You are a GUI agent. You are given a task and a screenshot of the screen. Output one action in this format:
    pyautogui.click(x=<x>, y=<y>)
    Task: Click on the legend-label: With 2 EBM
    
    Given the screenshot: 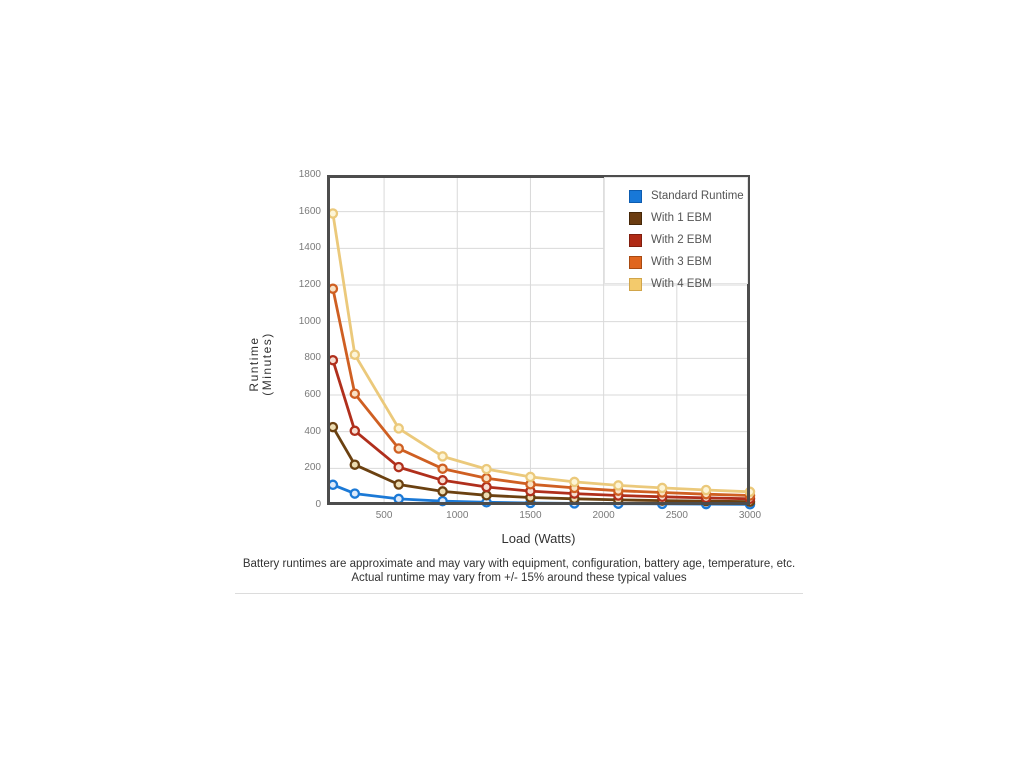 What is the action you would take?
    pyautogui.click(x=681, y=240)
    